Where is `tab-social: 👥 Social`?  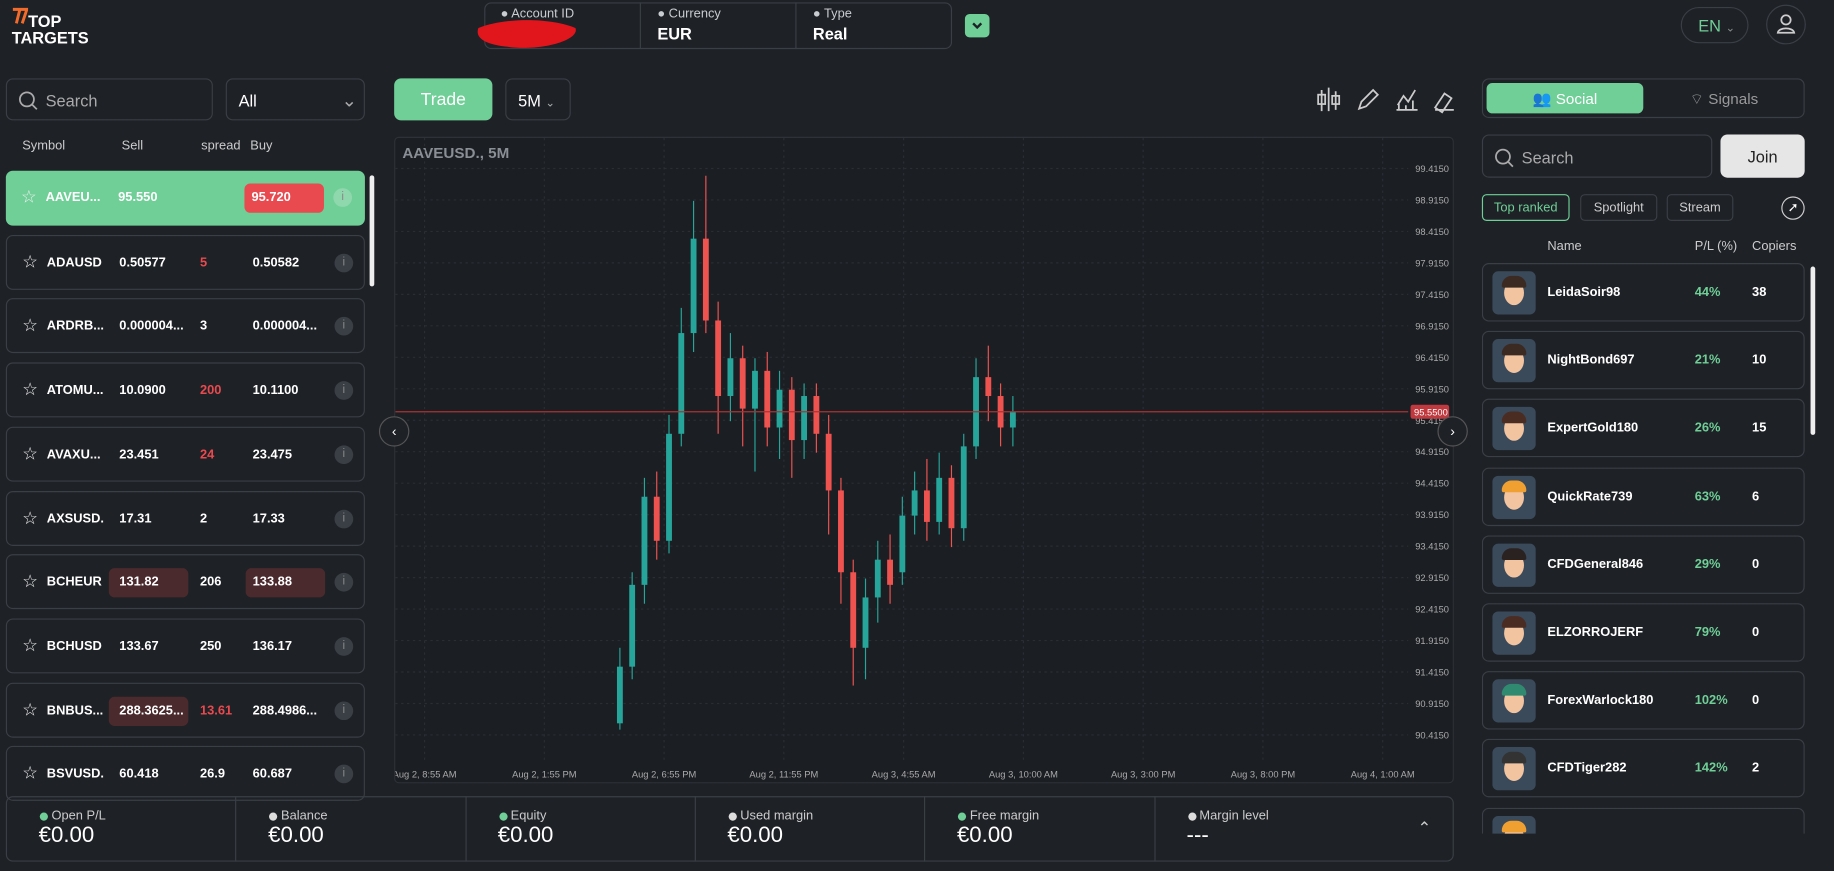
tab-social: 👥 Social is located at coordinates (1565, 98).